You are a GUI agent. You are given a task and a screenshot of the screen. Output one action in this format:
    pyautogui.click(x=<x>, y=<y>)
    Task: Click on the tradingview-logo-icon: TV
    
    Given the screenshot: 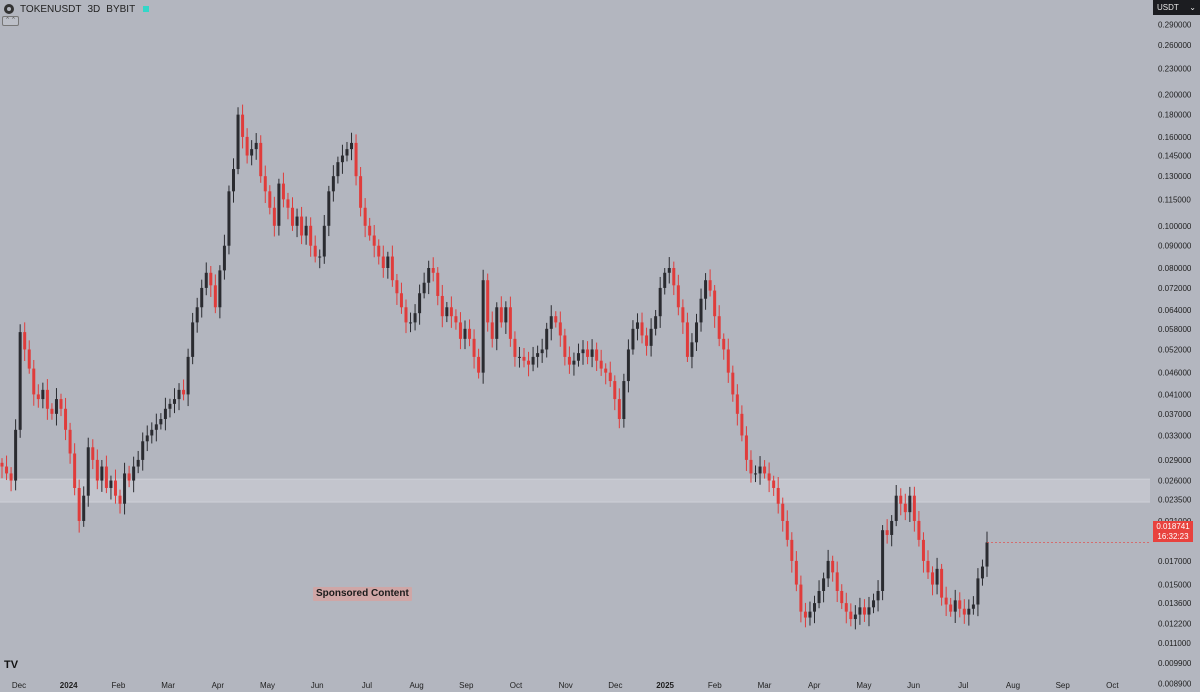 What is the action you would take?
    pyautogui.click(x=11, y=665)
    